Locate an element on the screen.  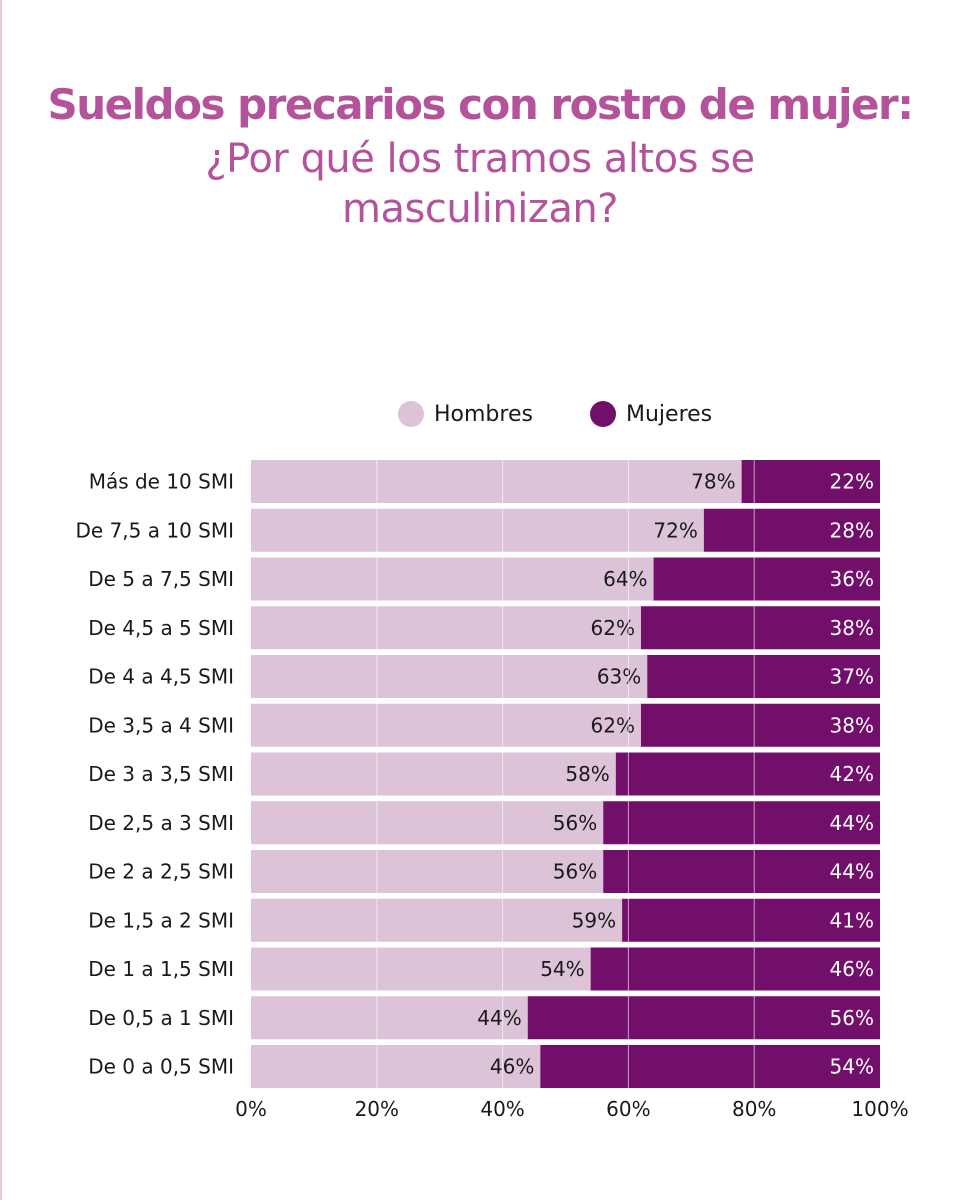
legend-item-mujeres: Mujeres is located at coordinates (651, 414).